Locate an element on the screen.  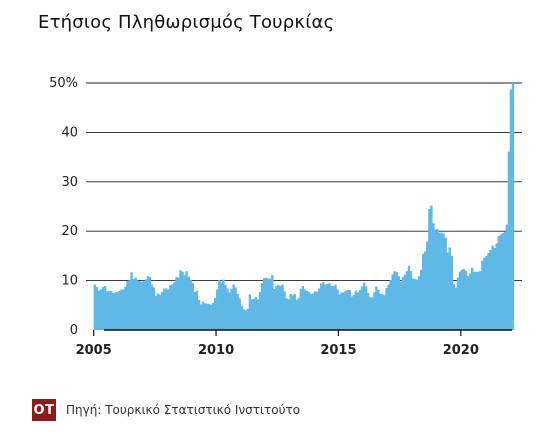
ot-logo: OT is located at coordinates (44, 410).